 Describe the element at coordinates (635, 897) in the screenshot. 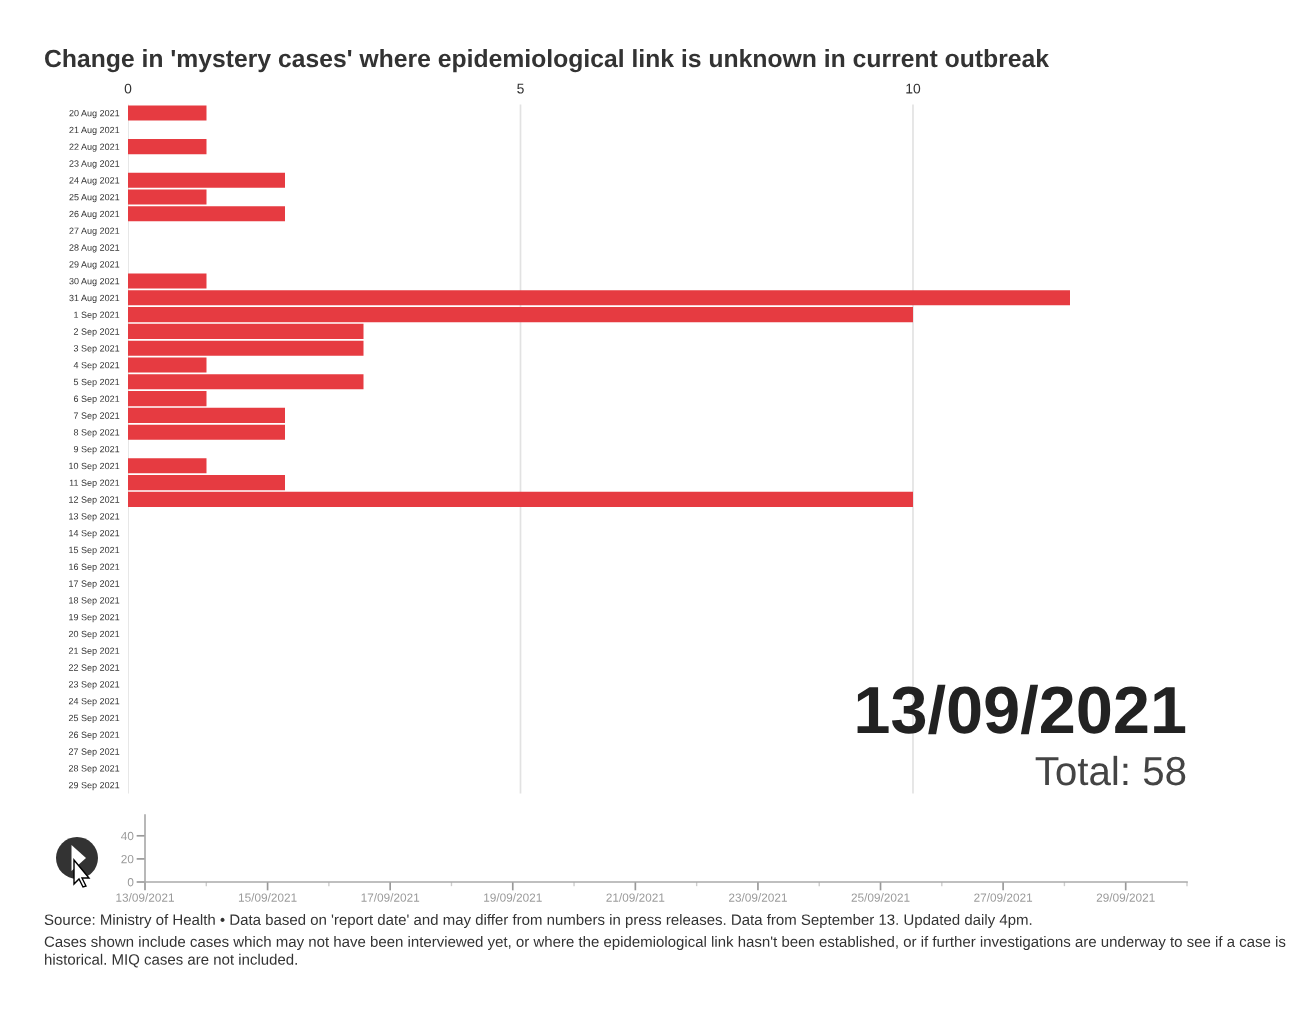

I see `x-tick-label: 21/09/2021` at that location.